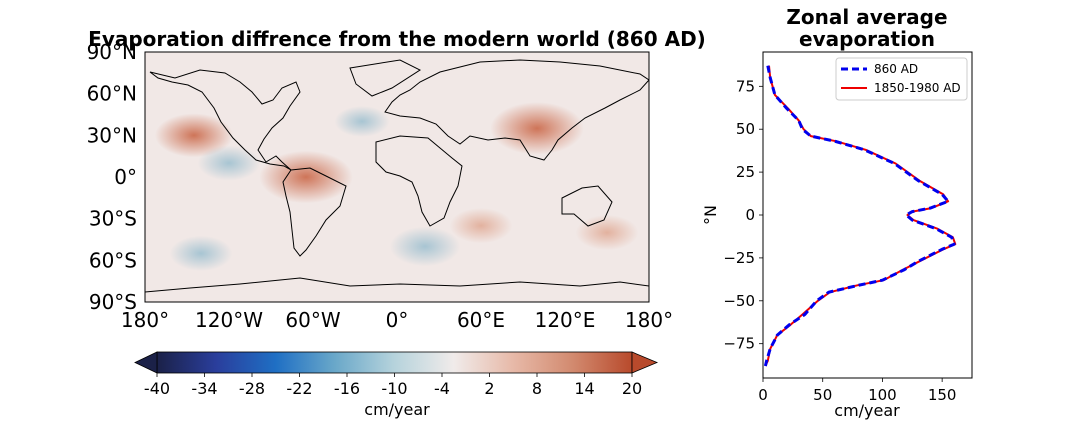  I want to click on coastline-south-america, so click(314, 212).